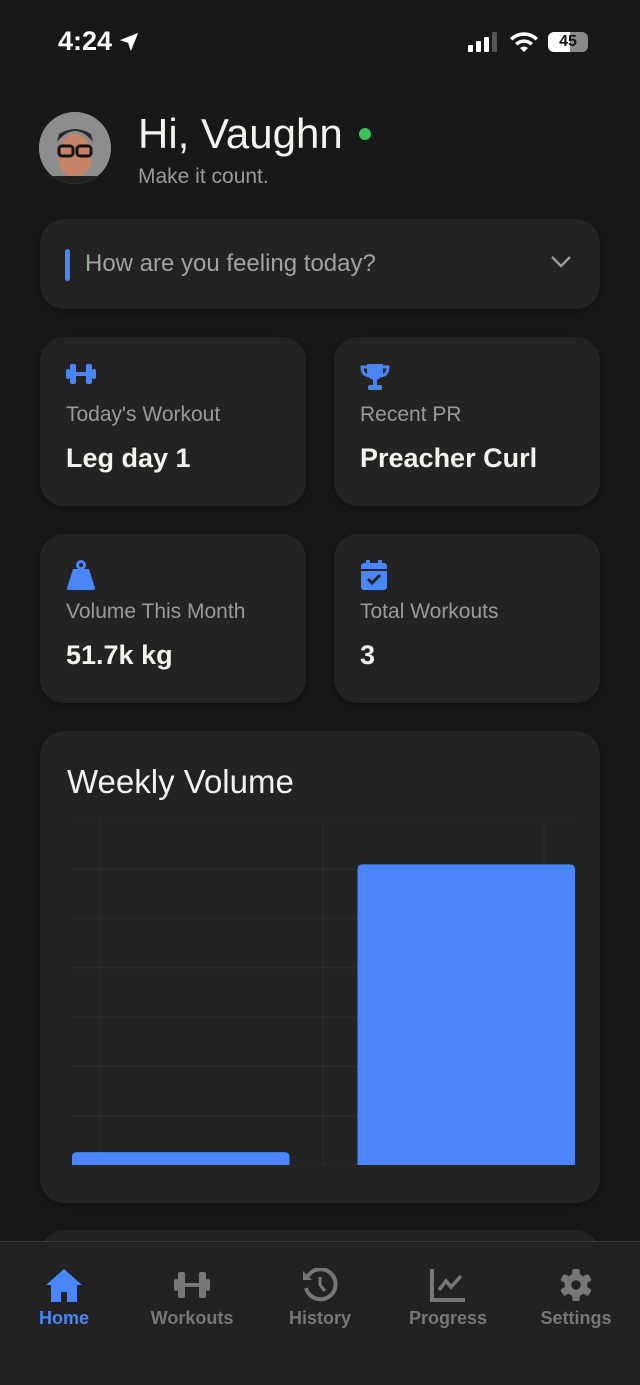 The image size is (640, 1385). What do you see at coordinates (254, 134) in the screenshot?
I see `greeting: Hi, Vaughn` at bounding box center [254, 134].